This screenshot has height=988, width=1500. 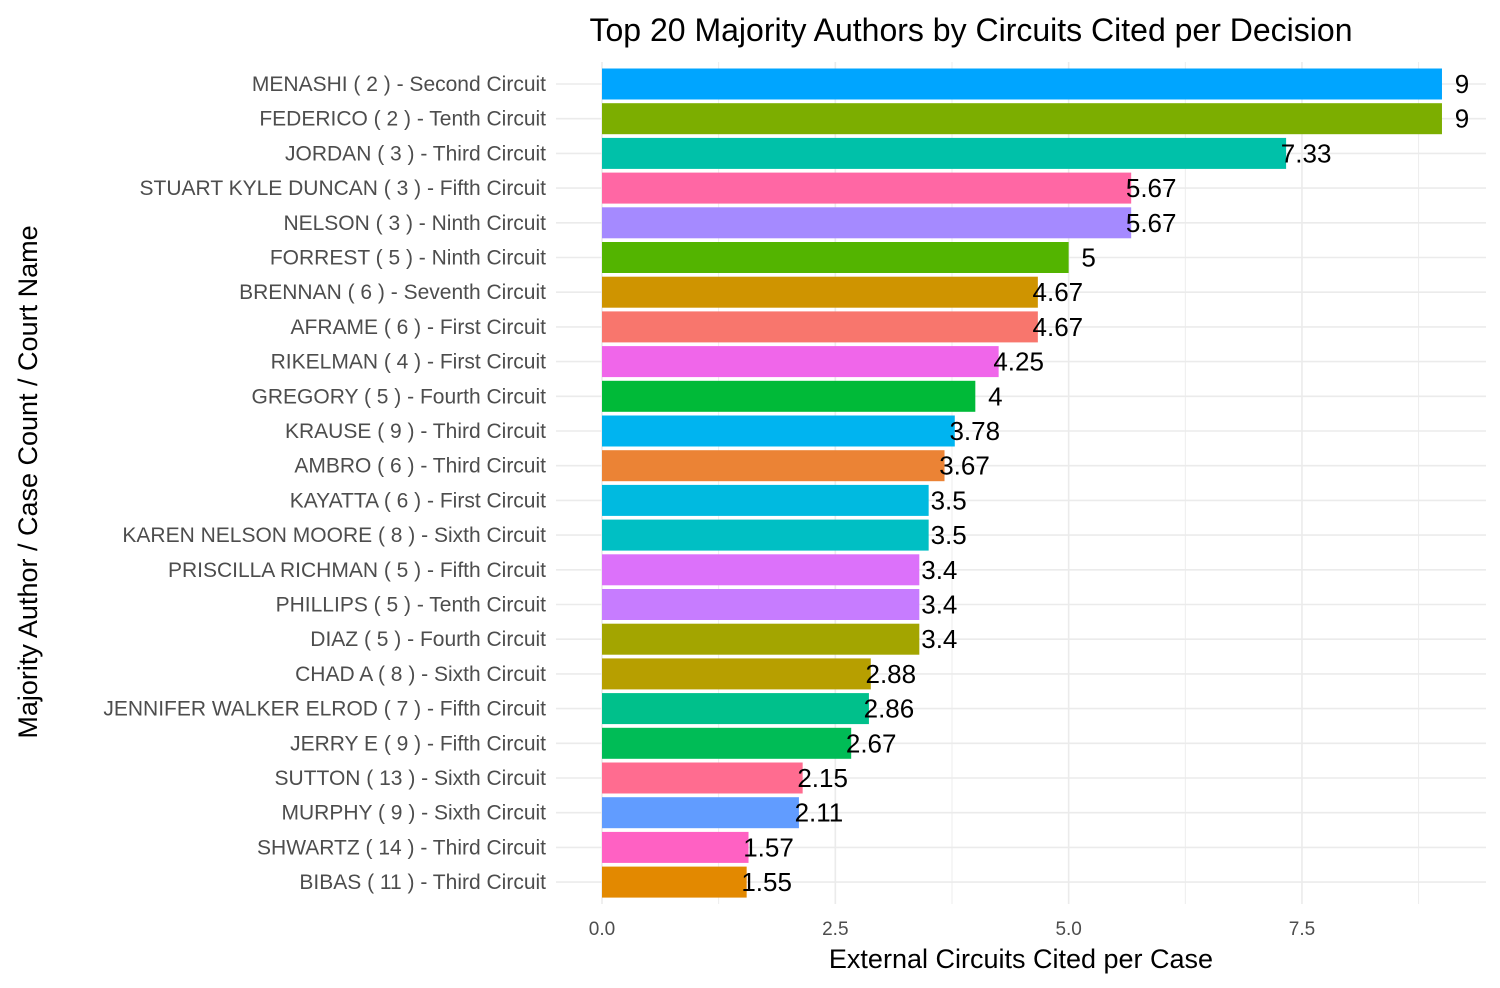 I want to click on y-tick-label: MENASHI ( 2 ) - Second Circuit, so click(x=399, y=84).